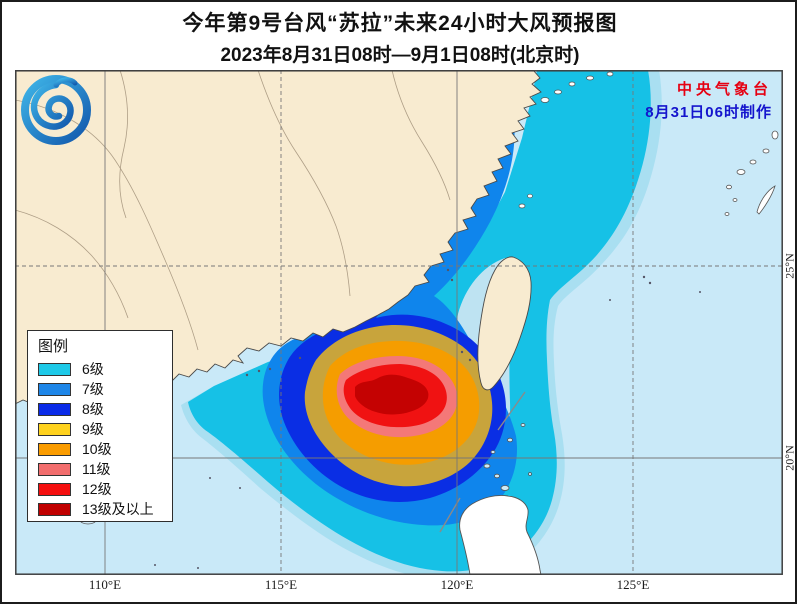 The image size is (800, 612). What do you see at coordinates (500, 535) in the screenshot?
I see `luzon-island` at bounding box center [500, 535].